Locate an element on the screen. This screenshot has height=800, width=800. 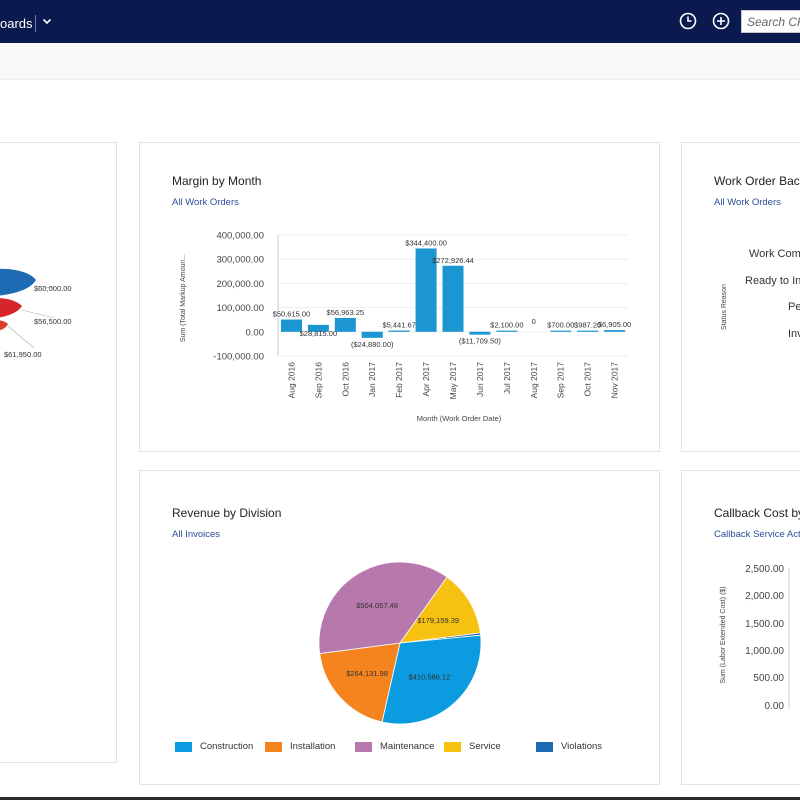
funnel-chart: $60,000.00 $56,500.00 $61,950.00 is located at coordinates (36, 313).